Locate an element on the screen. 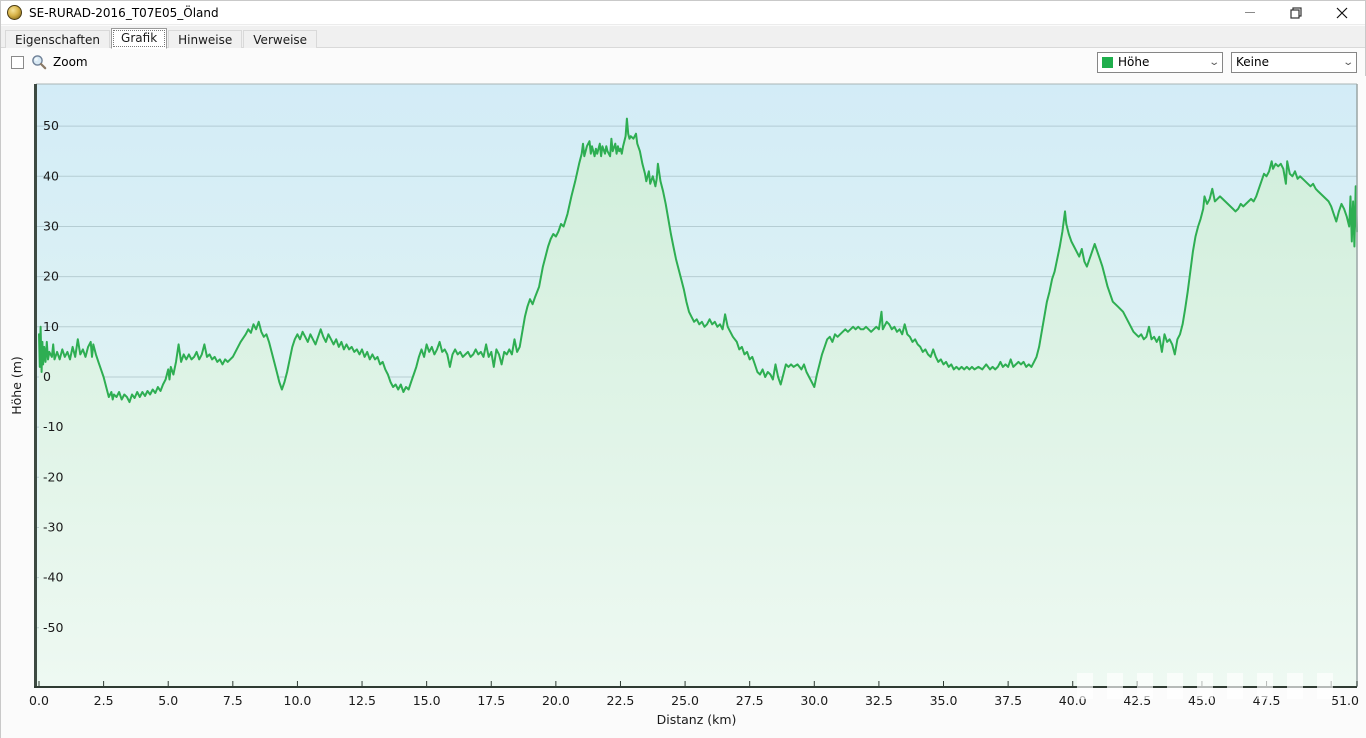 The image size is (1366, 738). overlay-dropdown: Keine ⌄ is located at coordinates (1294, 62).